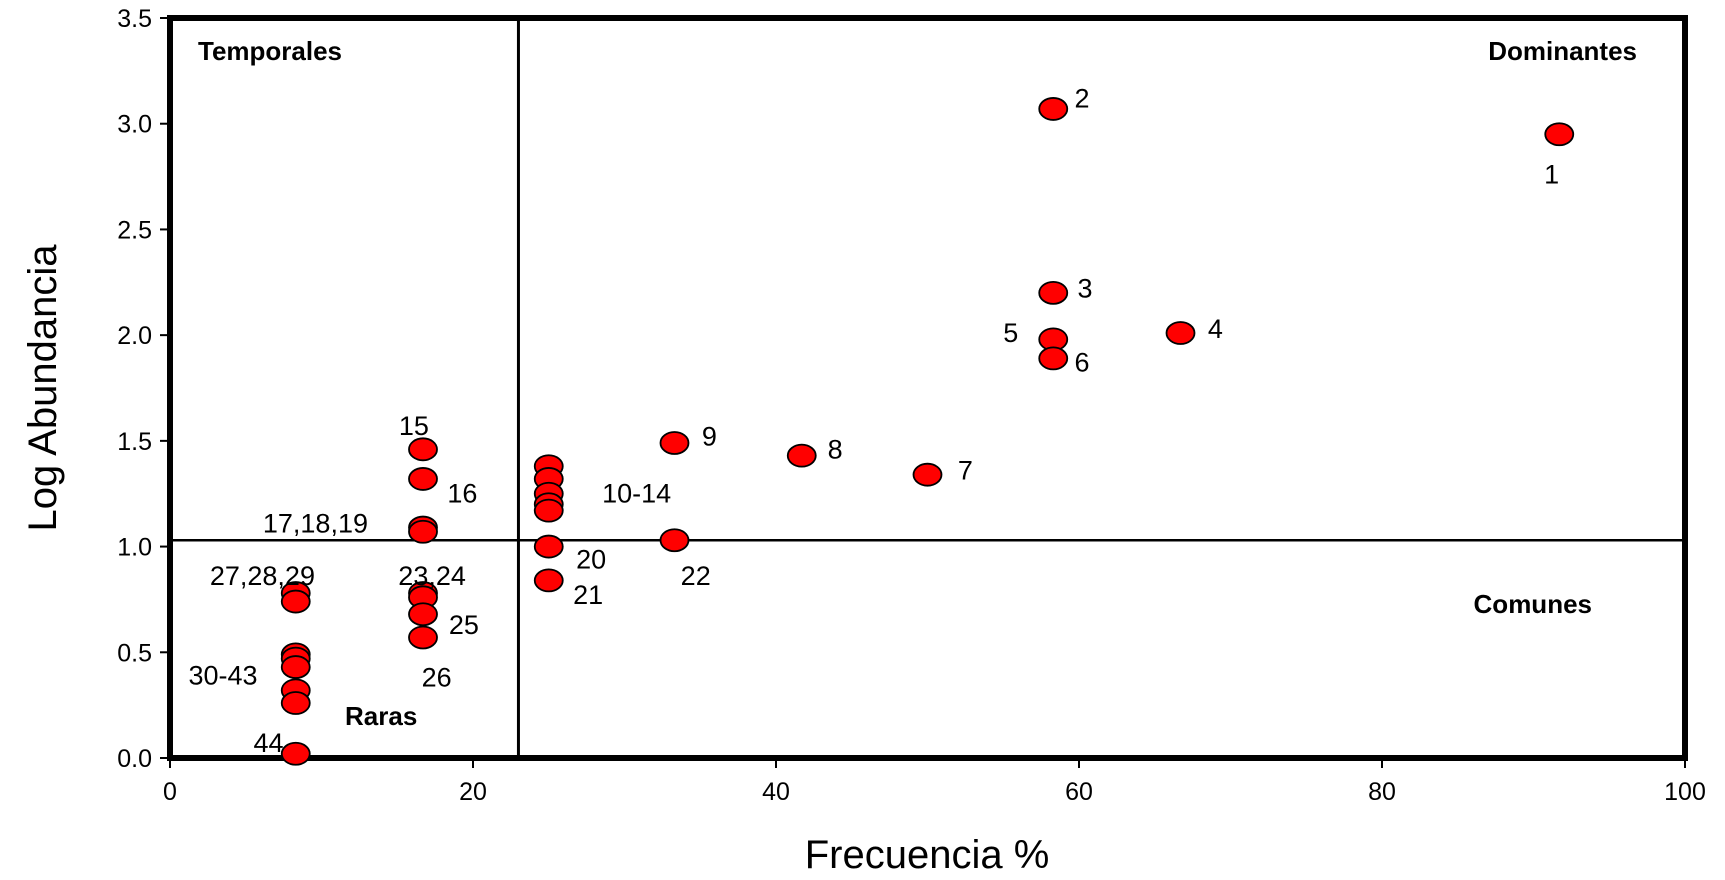 The width and height of the screenshot is (1725, 880). What do you see at coordinates (462, 494) in the screenshot?
I see `point-label: 16` at bounding box center [462, 494].